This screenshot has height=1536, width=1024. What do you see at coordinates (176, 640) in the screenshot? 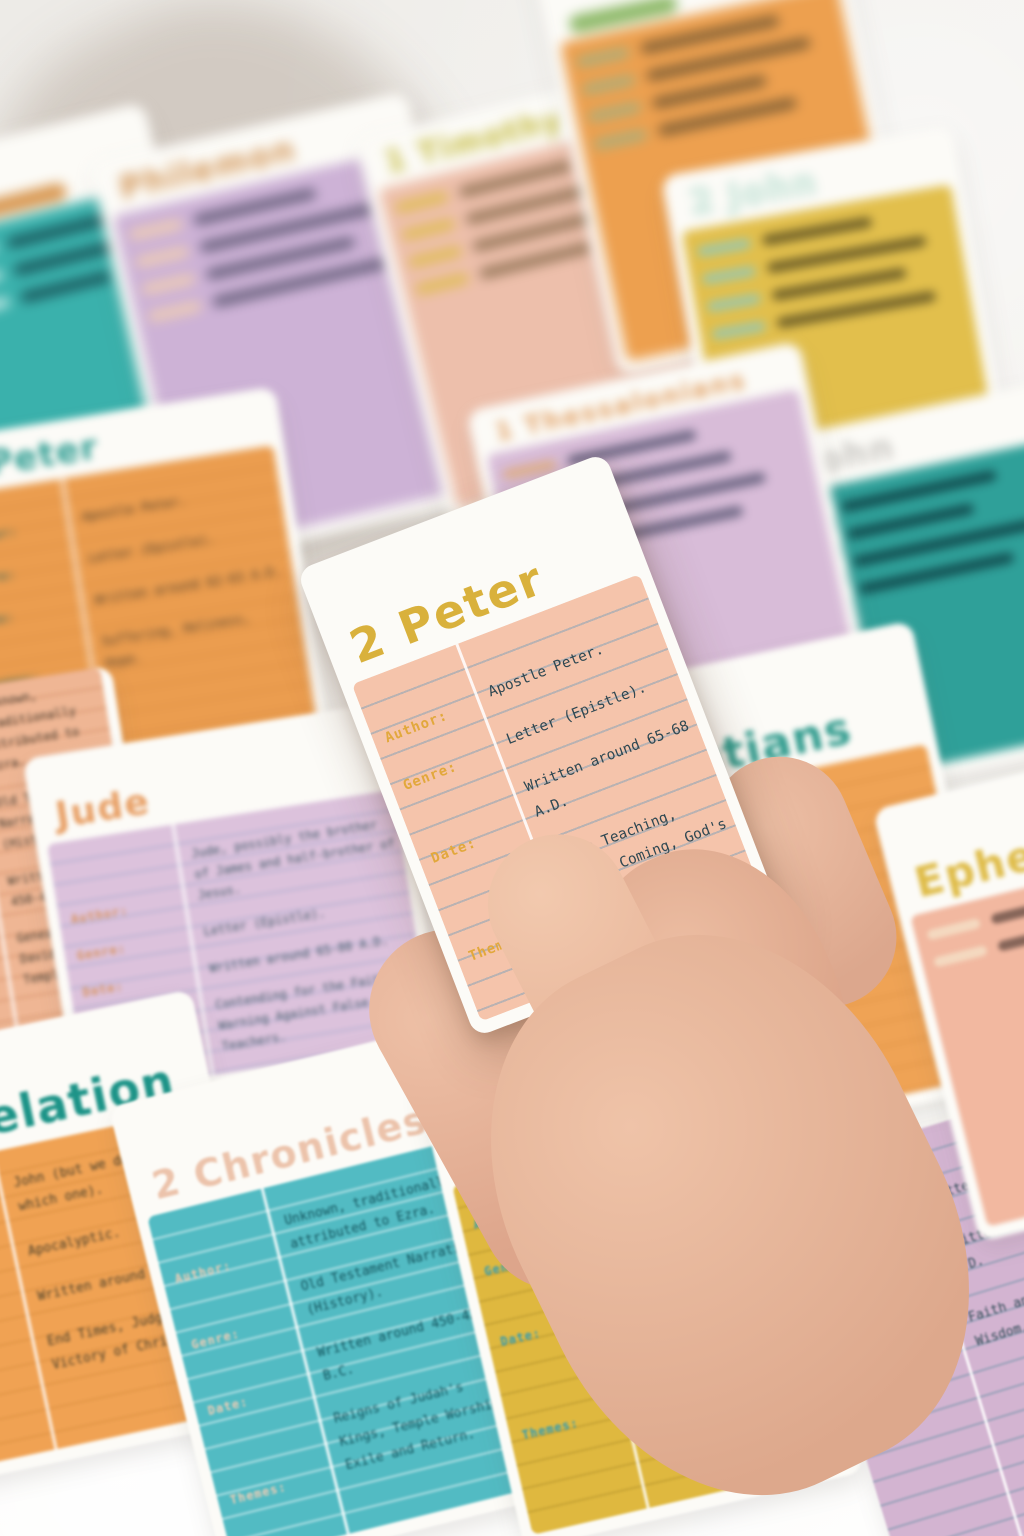
I see `field-value: Suffering, Holiness, Hope.` at bounding box center [176, 640].